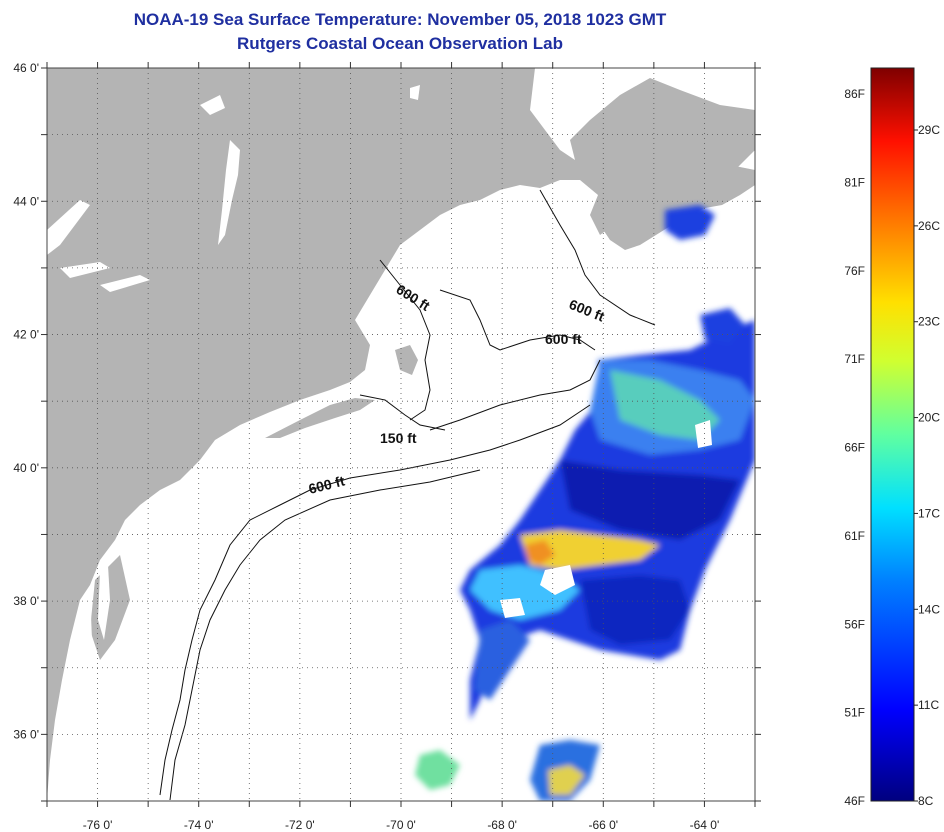 This screenshot has width=944, height=832. I want to click on lat-label: 44 0', so click(26, 201).